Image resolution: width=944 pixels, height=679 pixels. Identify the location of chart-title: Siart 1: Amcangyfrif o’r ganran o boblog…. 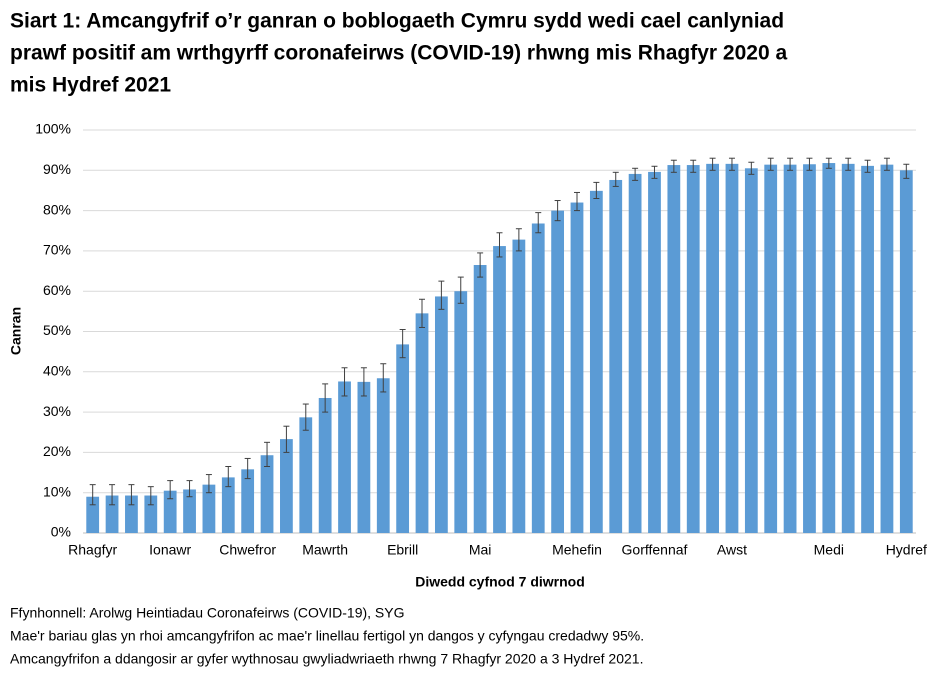
(397, 21).